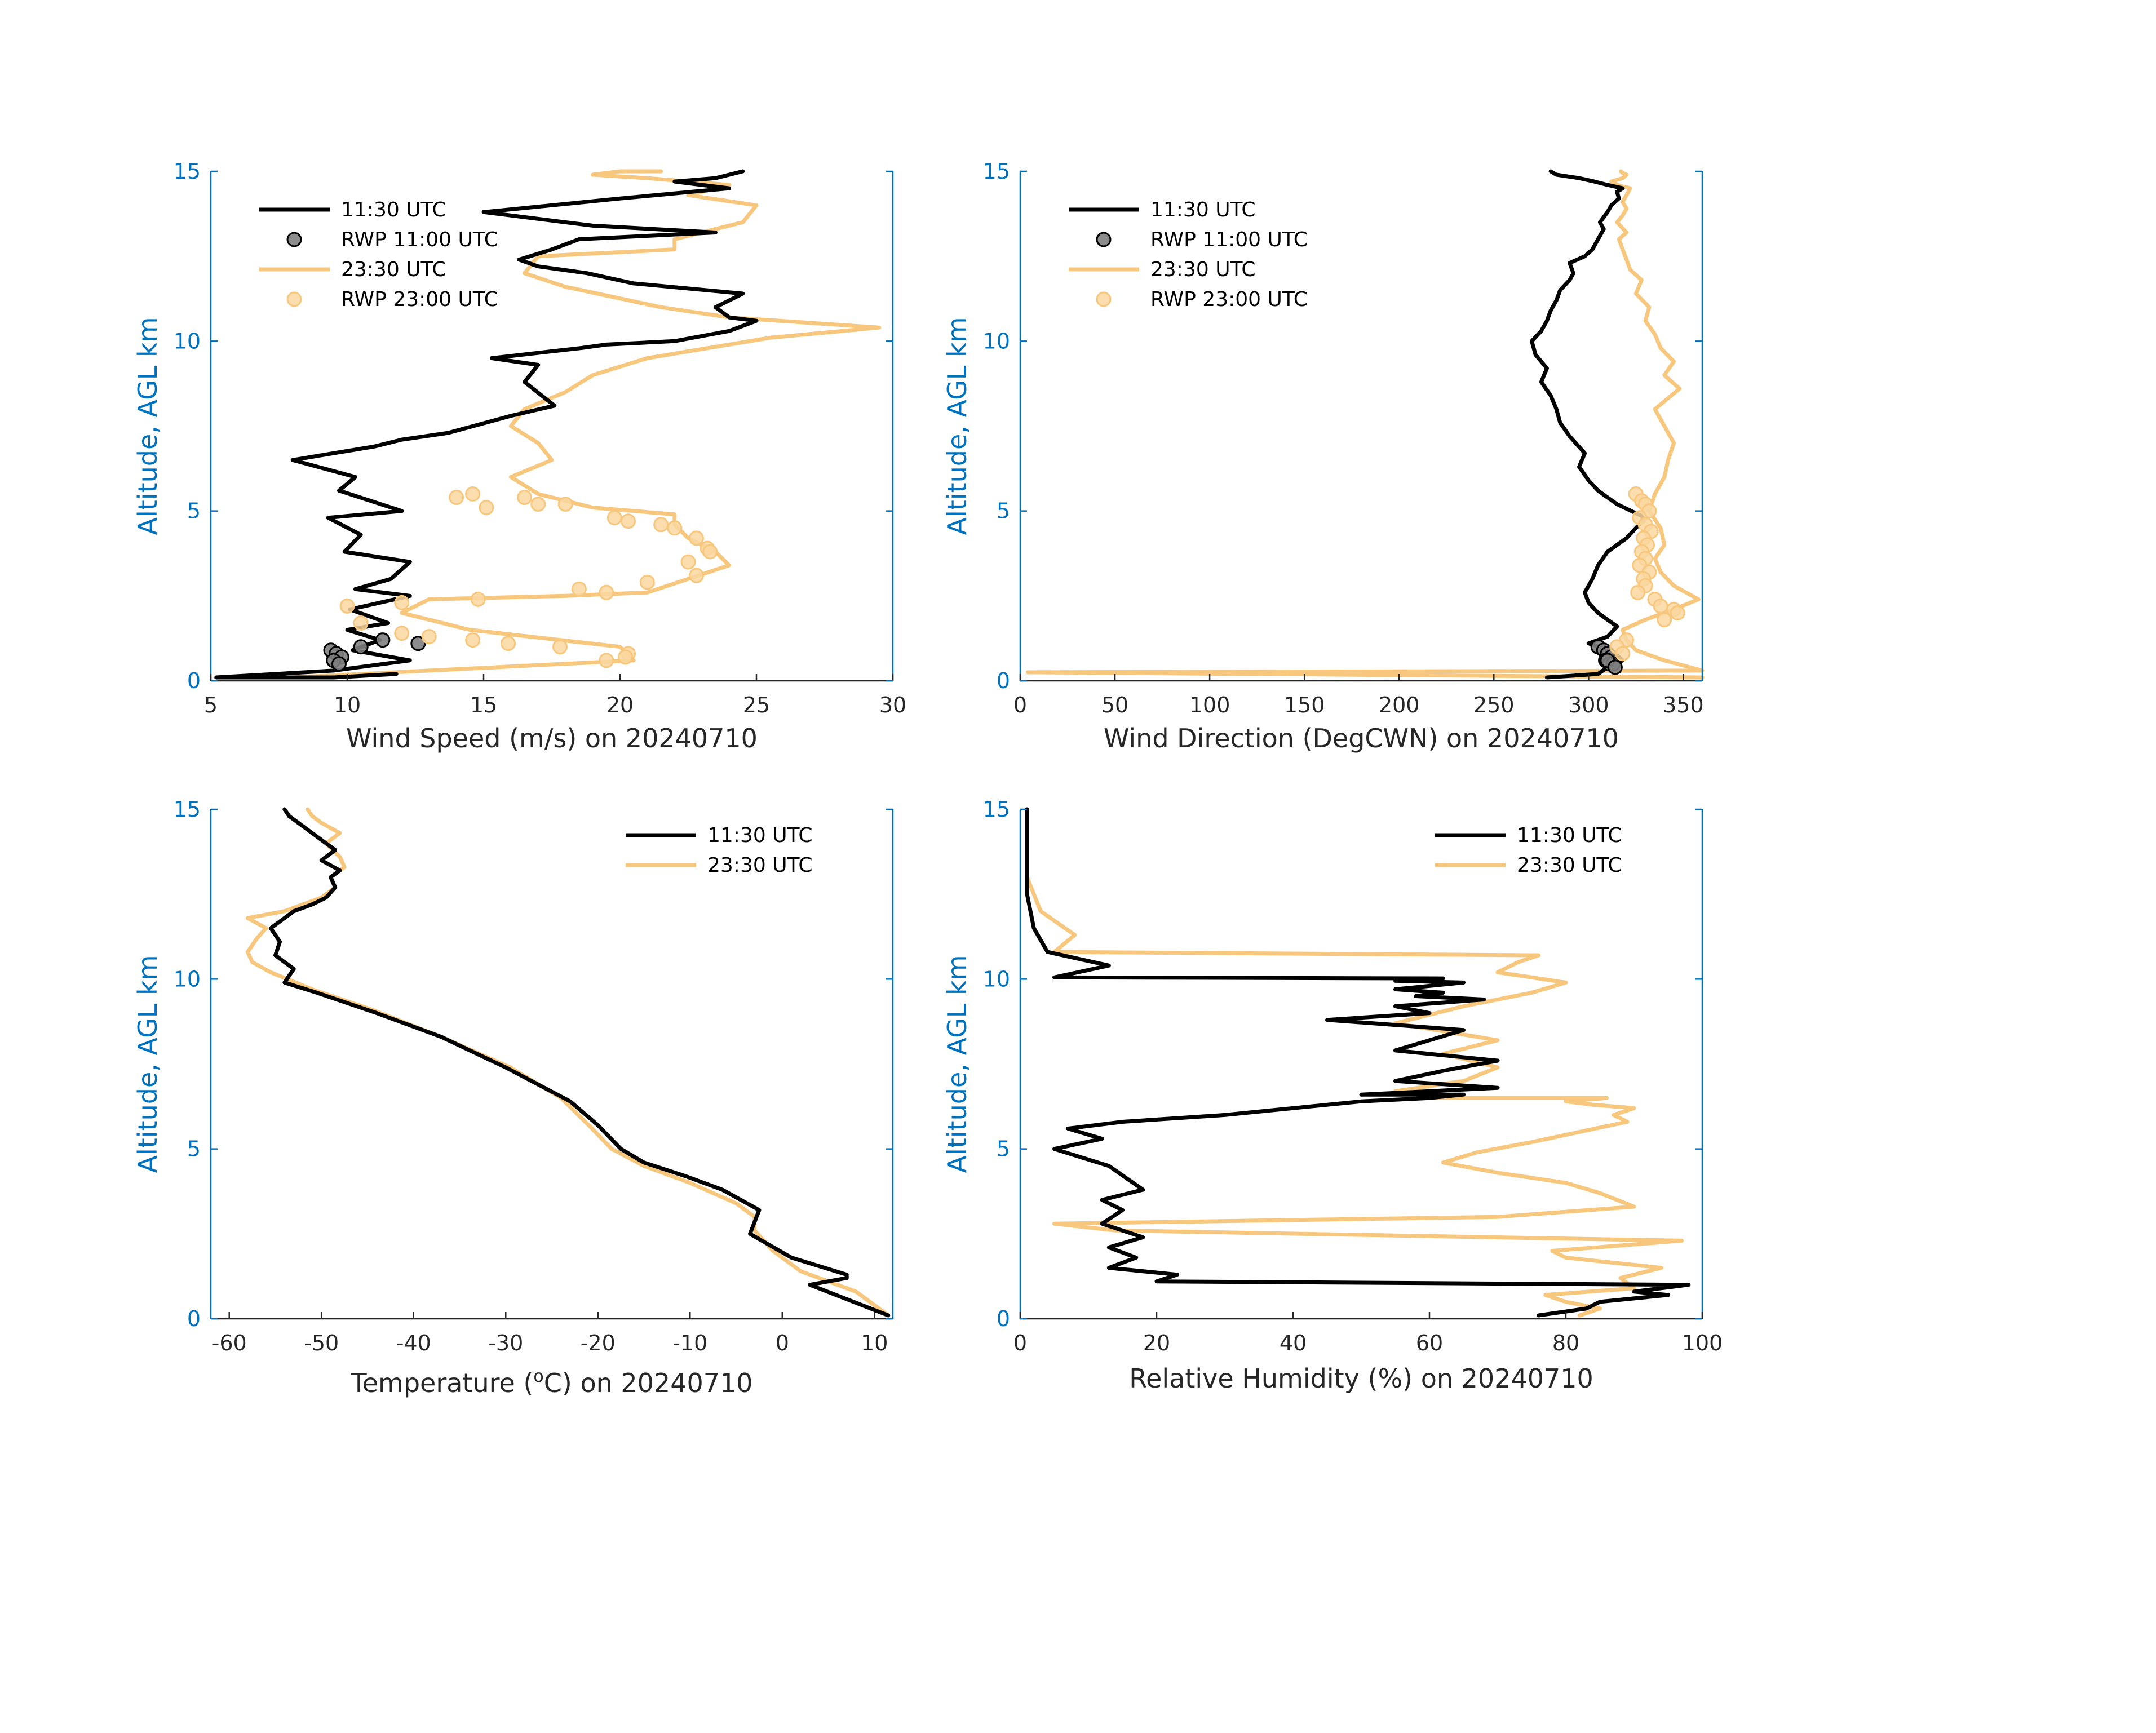 The image size is (2156, 1733). Describe the element at coordinates (1683, 705) in the screenshot. I see `x-tick-label: 350` at that location.